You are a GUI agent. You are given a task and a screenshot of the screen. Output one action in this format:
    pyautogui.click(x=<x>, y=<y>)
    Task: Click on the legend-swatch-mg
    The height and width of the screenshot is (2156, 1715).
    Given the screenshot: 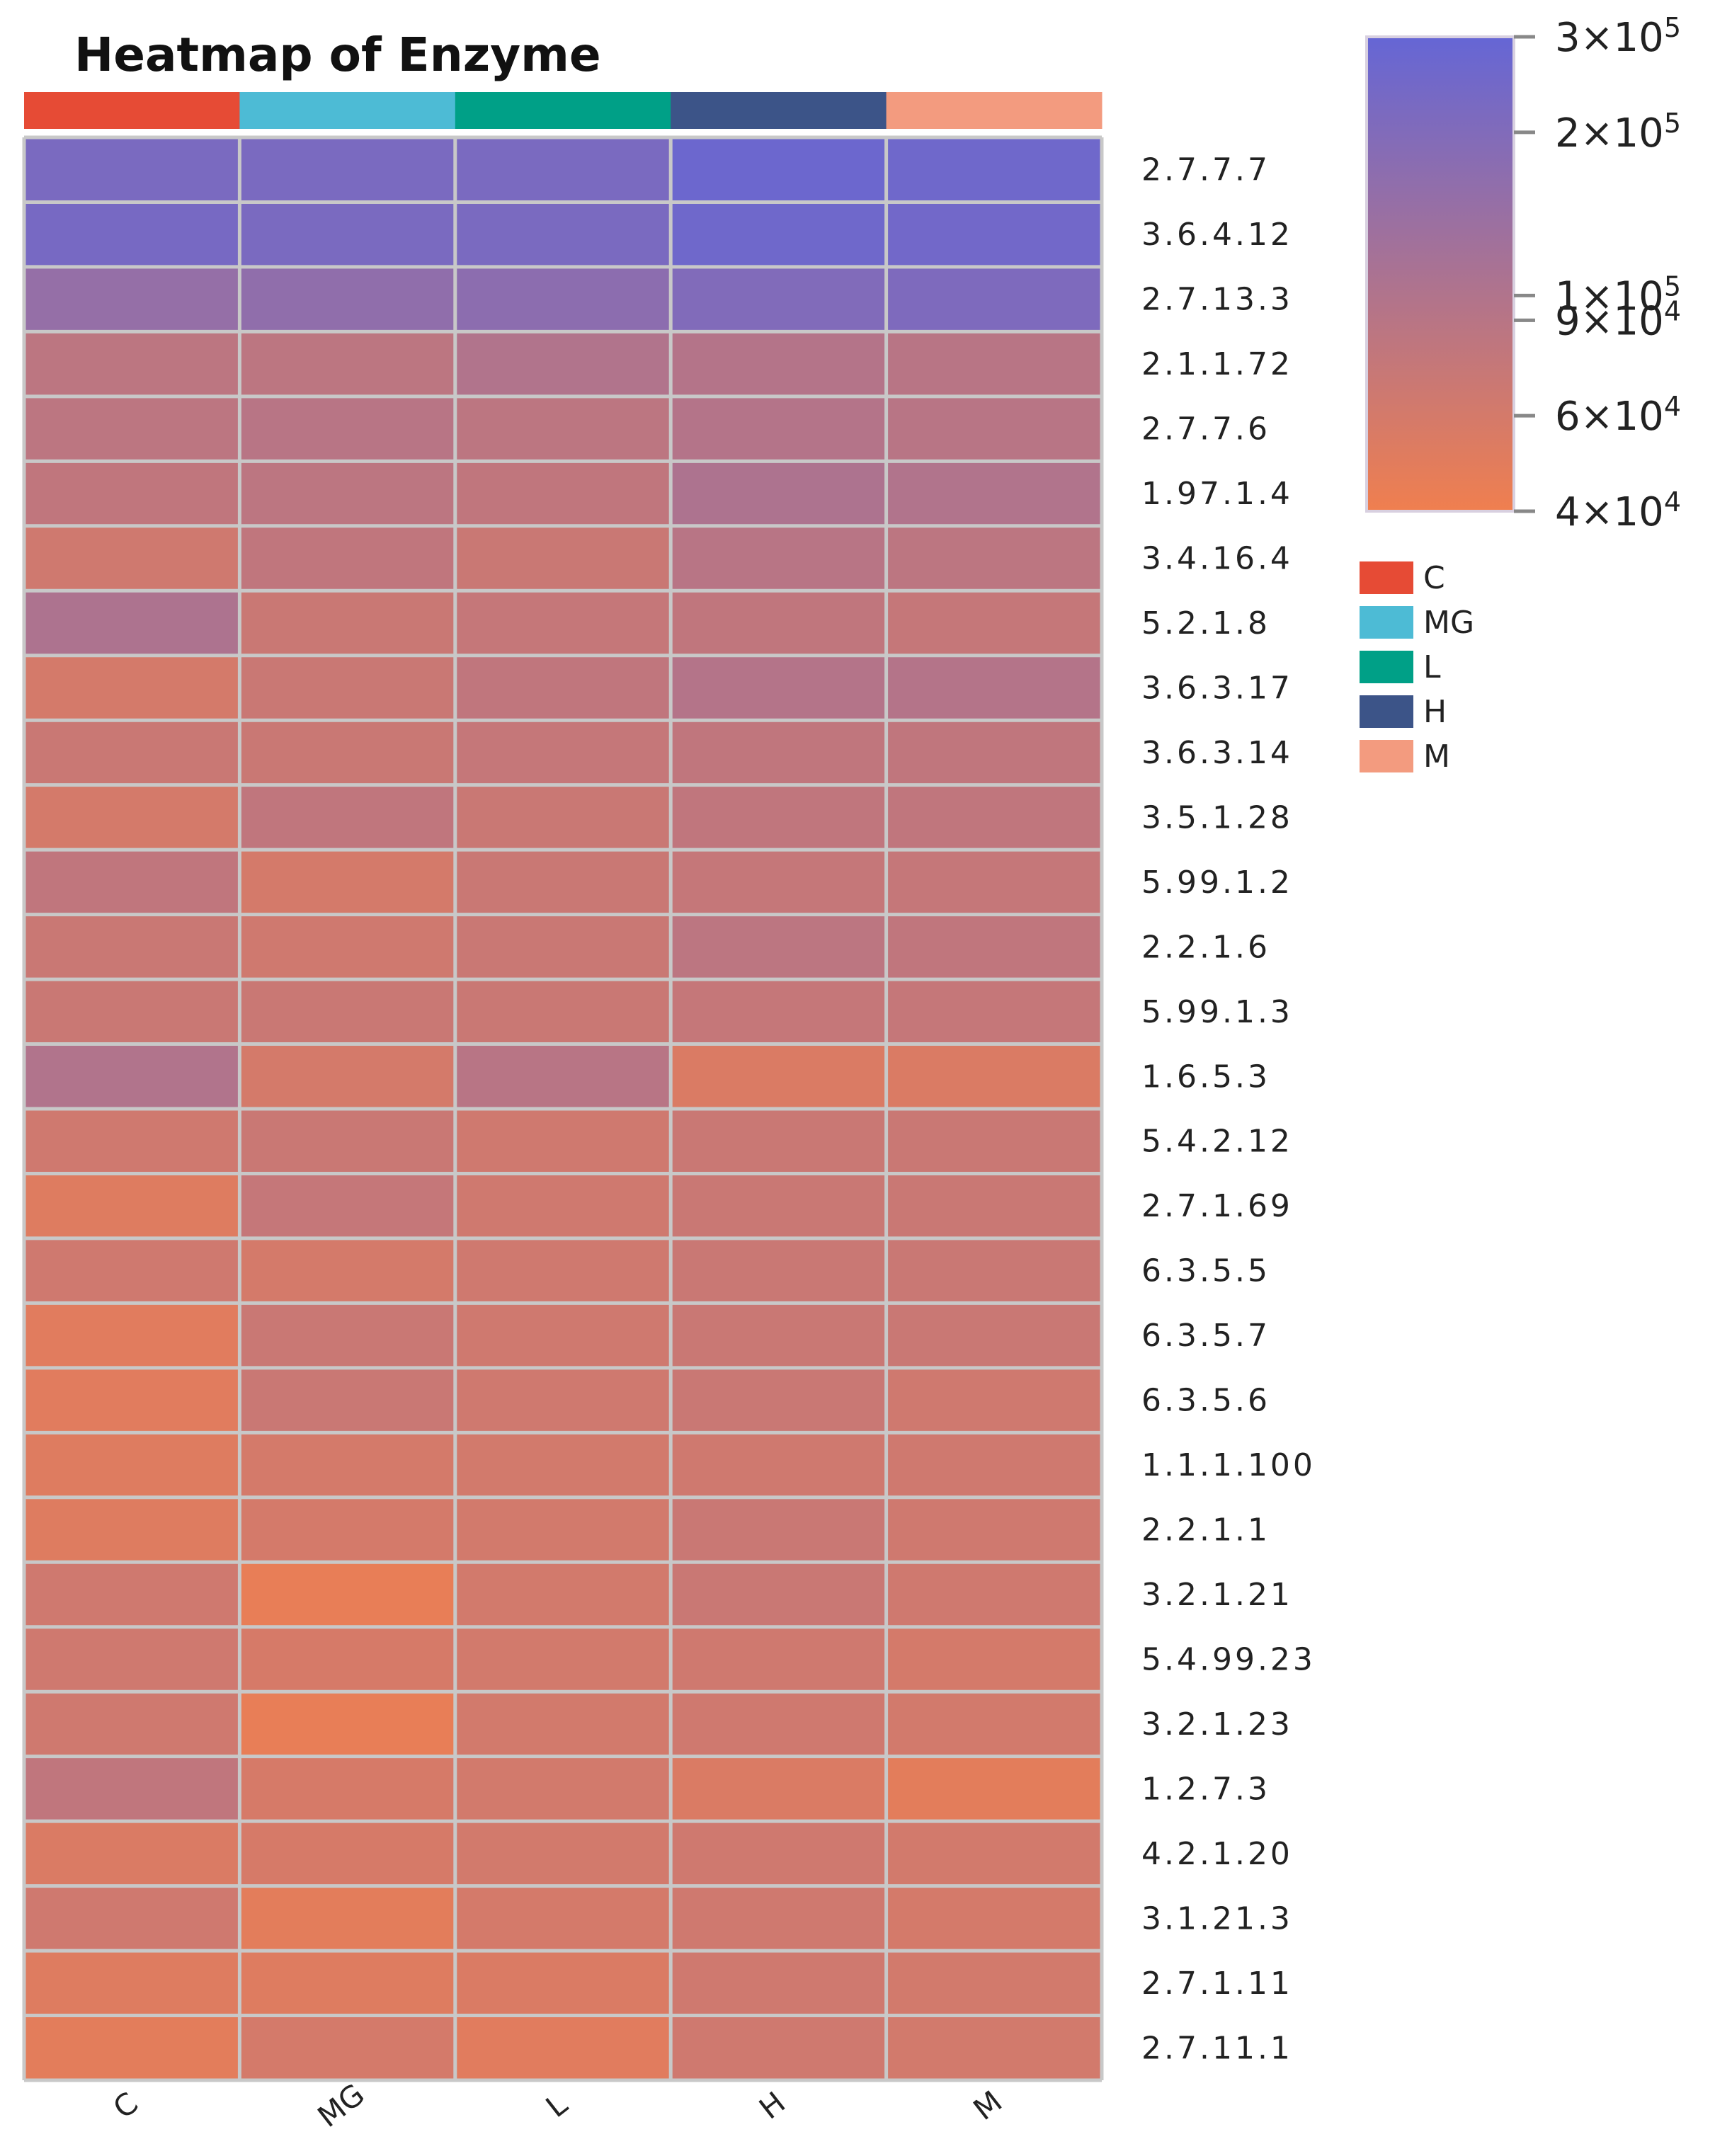 What is the action you would take?
    pyautogui.click(x=1386, y=623)
    